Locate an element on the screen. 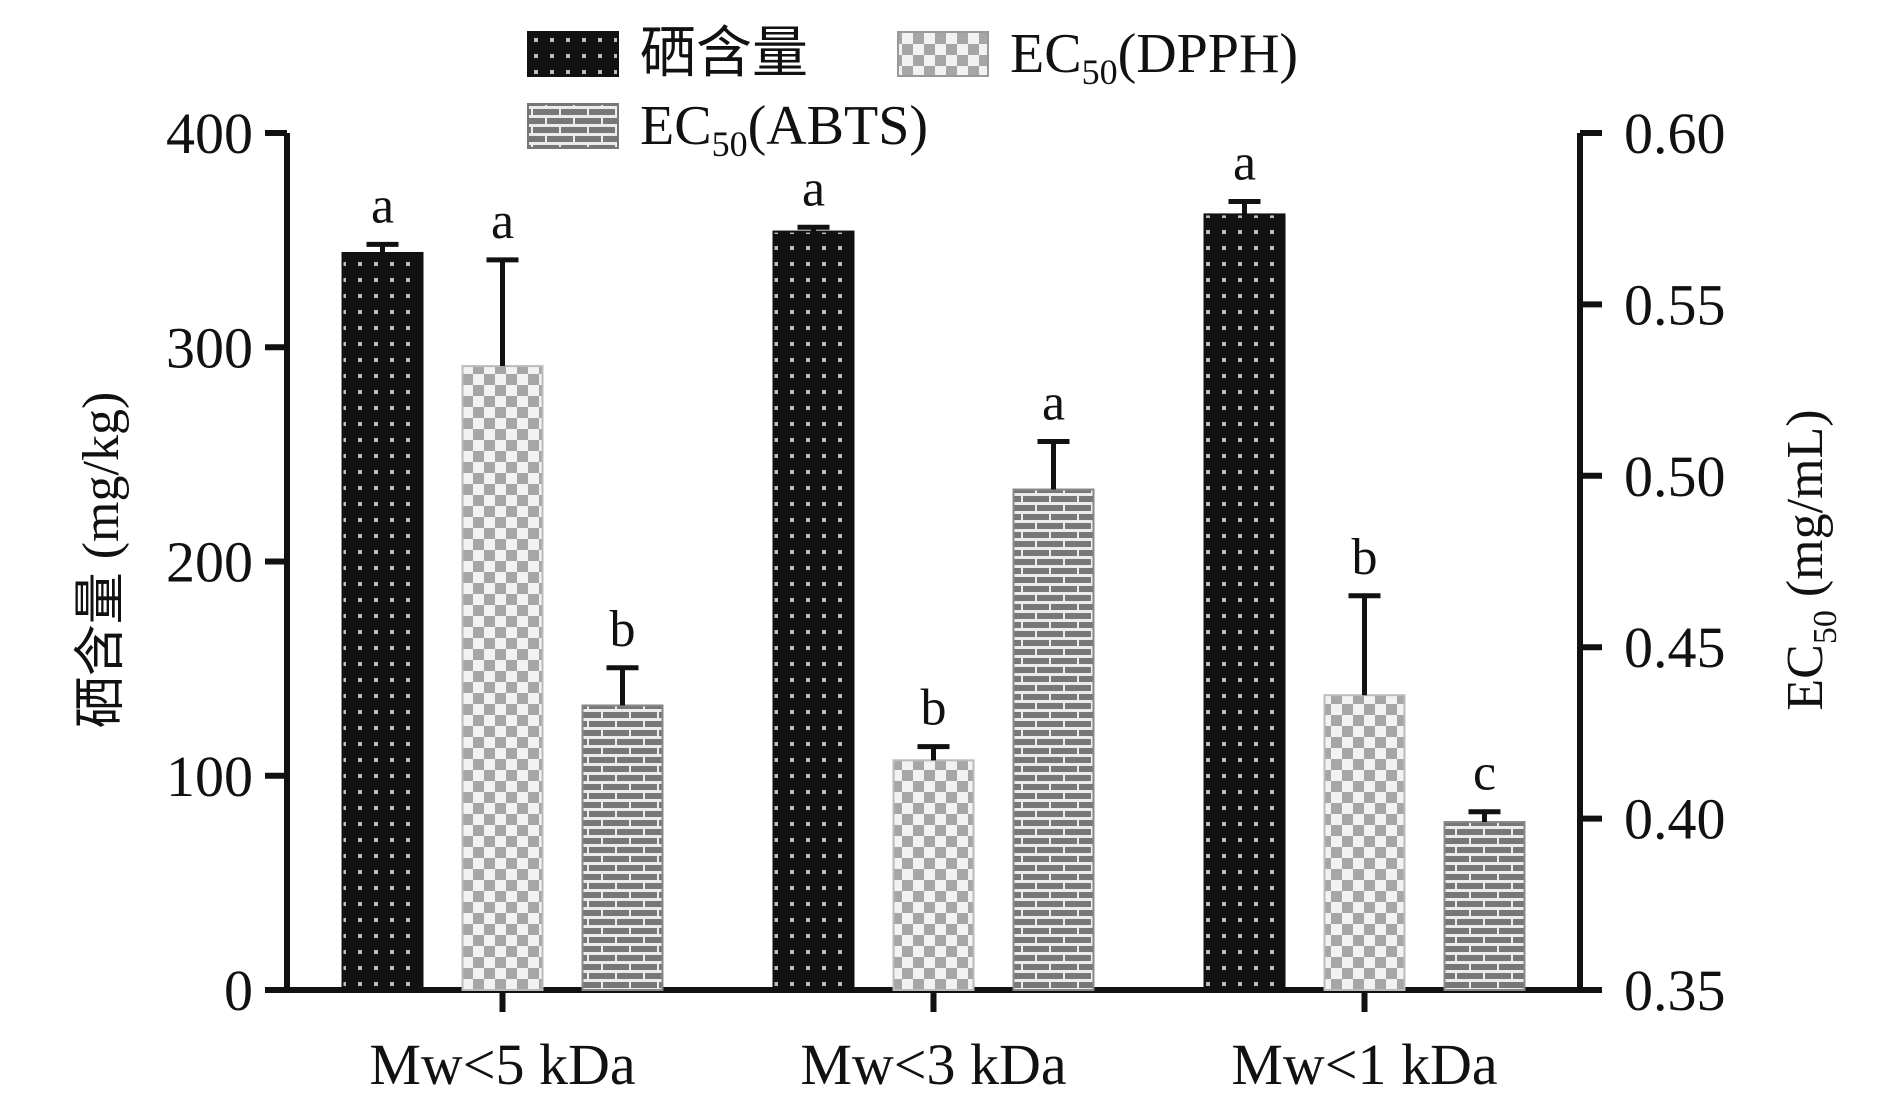  significance-label-2-0: b is located at coordinates (623, 629).